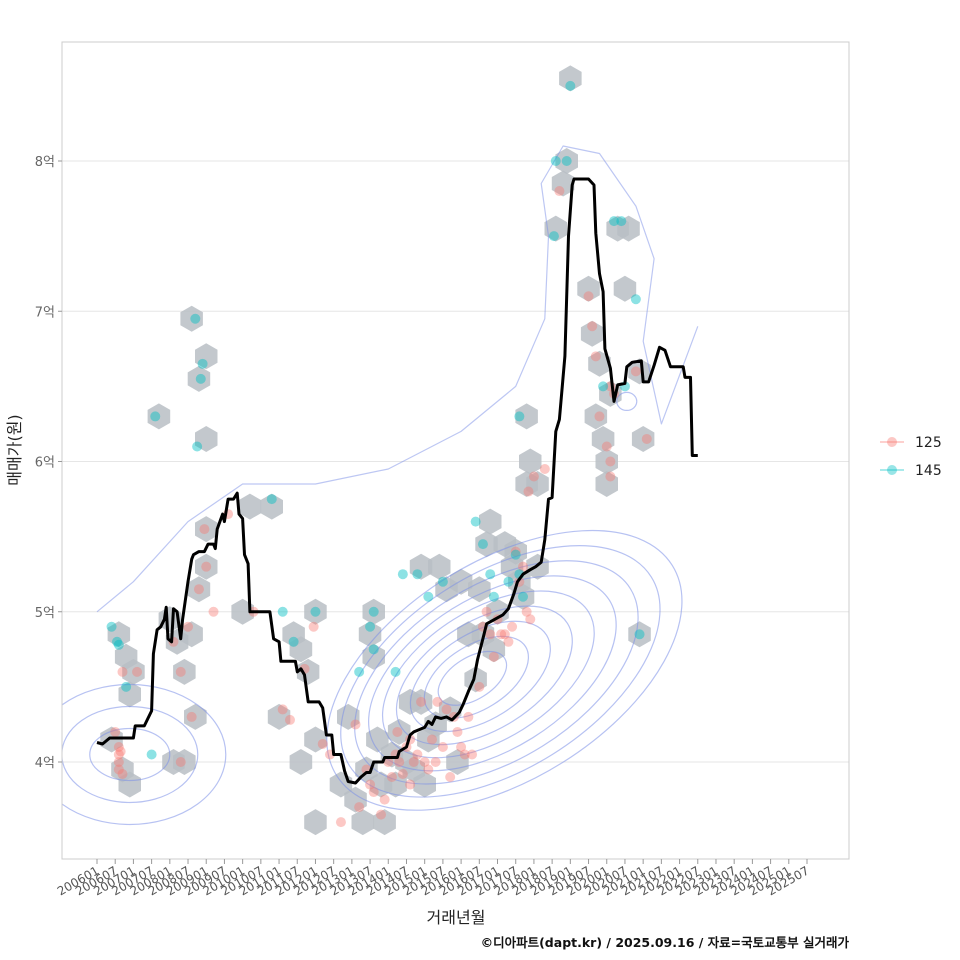 This screenshot has height=960, width=960. Describe the element at coordinates (911, 471) in the screenshot. I see `legend-item-145: 145` at that location.